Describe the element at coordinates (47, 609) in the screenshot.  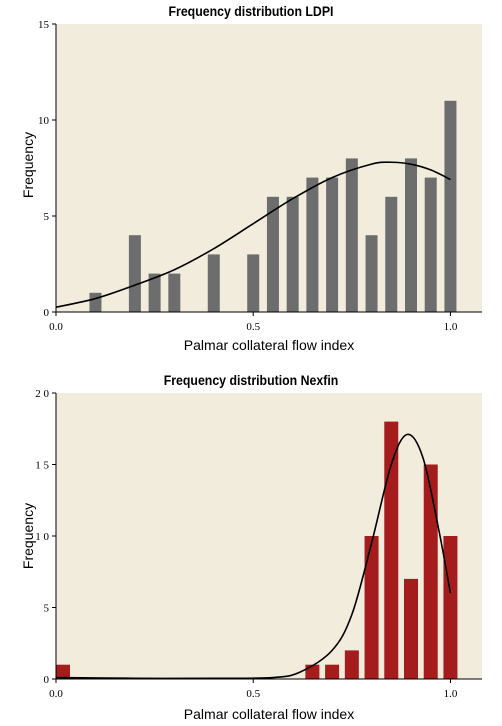
I see `chart-2-y-tick-label: 5` at that location.